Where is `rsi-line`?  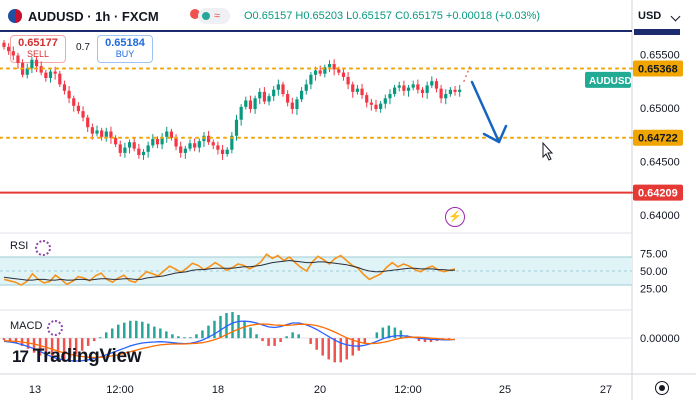
rsi-line is located at coordinates (229, 269).